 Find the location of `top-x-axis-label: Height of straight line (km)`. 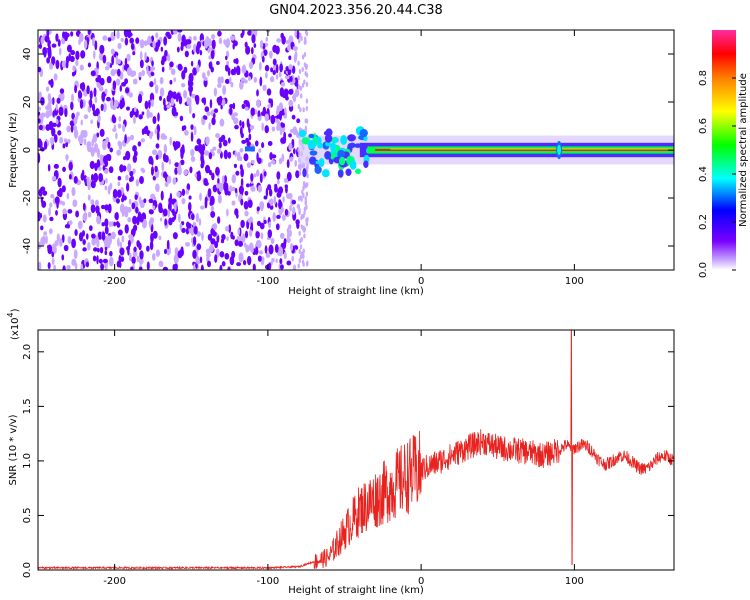

top-x-axis-label: Height of straight line (km) is located at coordinates (356, 291).